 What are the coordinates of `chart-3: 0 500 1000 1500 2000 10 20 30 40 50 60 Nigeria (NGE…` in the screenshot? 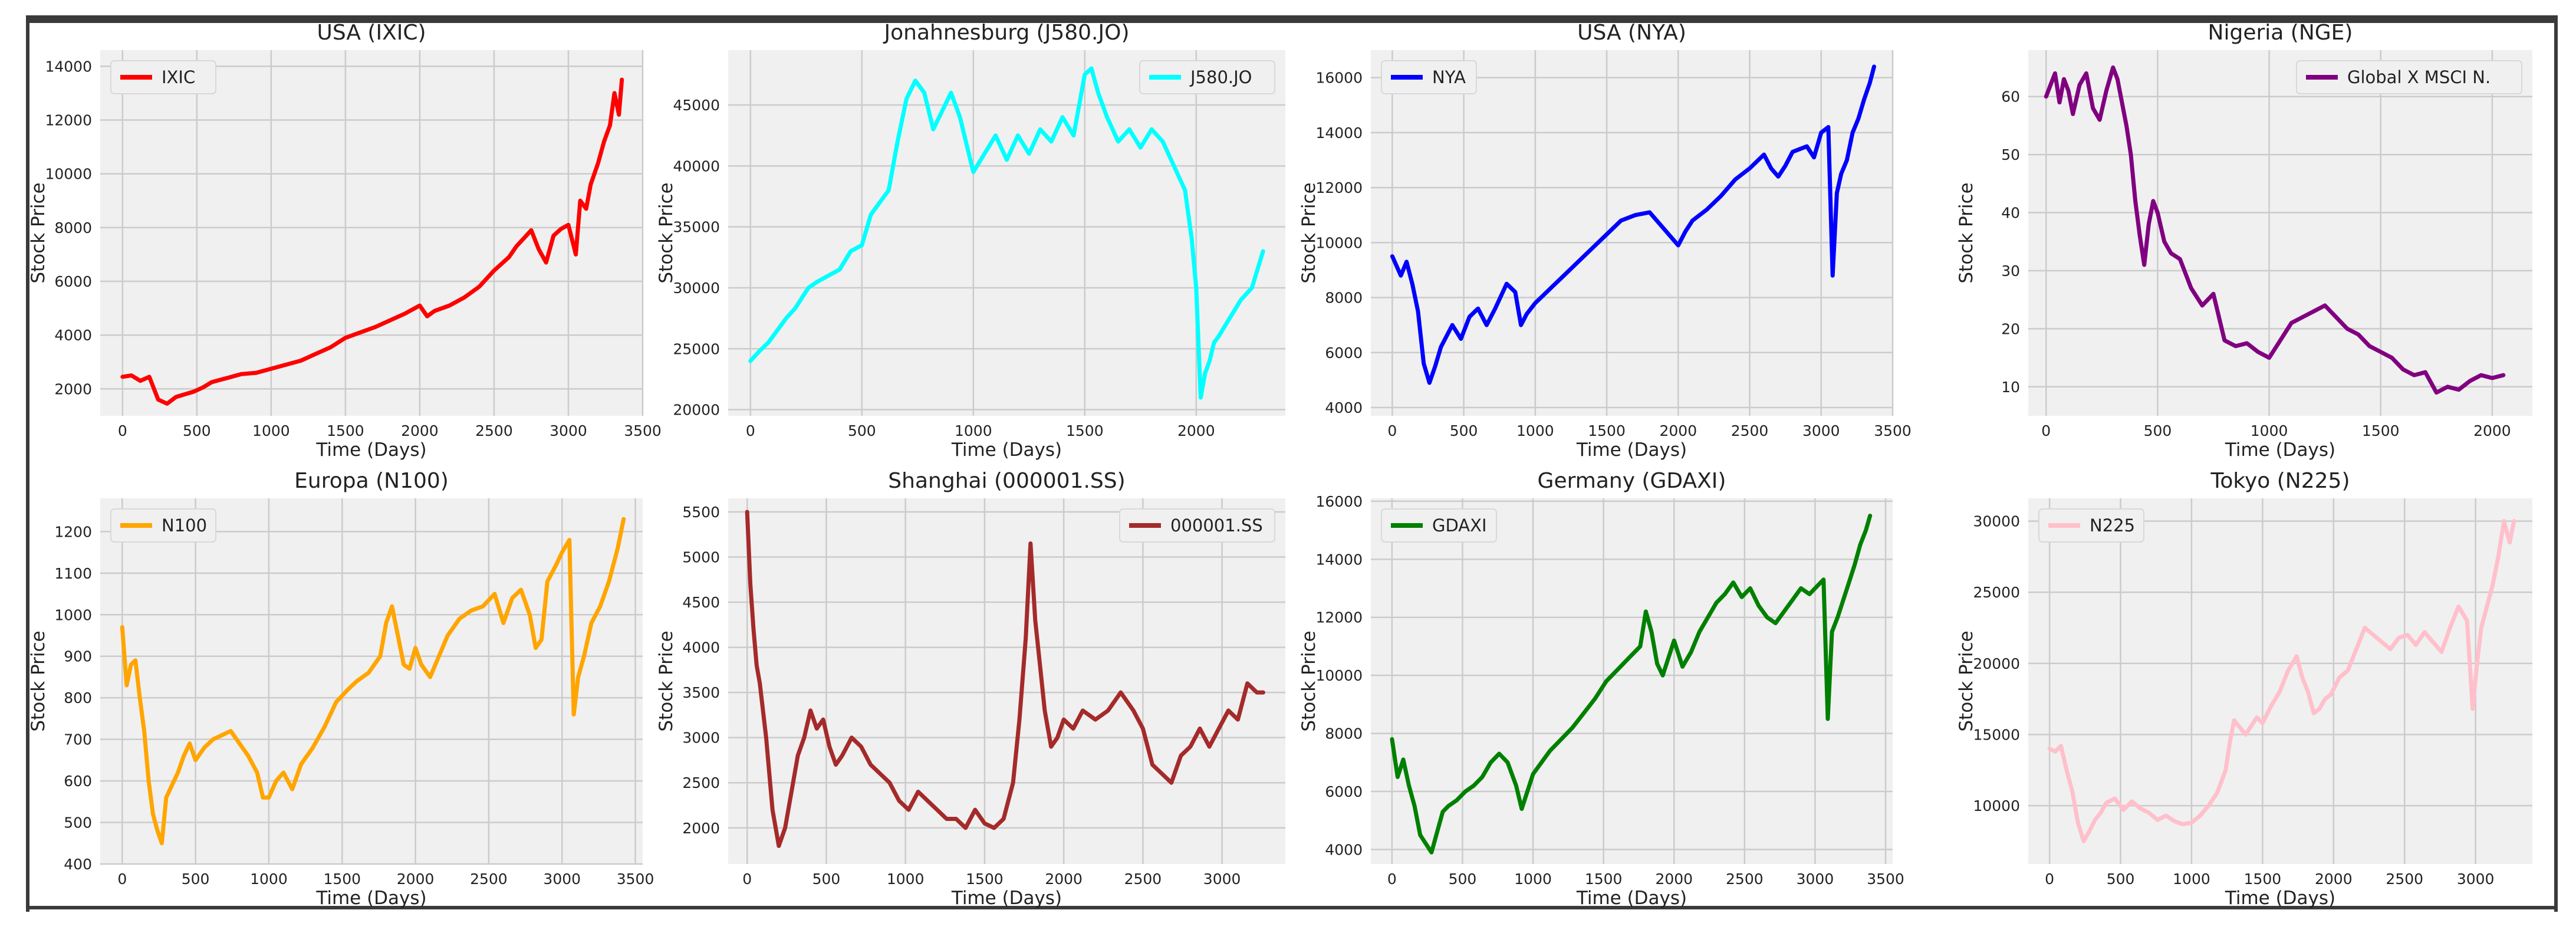 It's located at (2244, 241).